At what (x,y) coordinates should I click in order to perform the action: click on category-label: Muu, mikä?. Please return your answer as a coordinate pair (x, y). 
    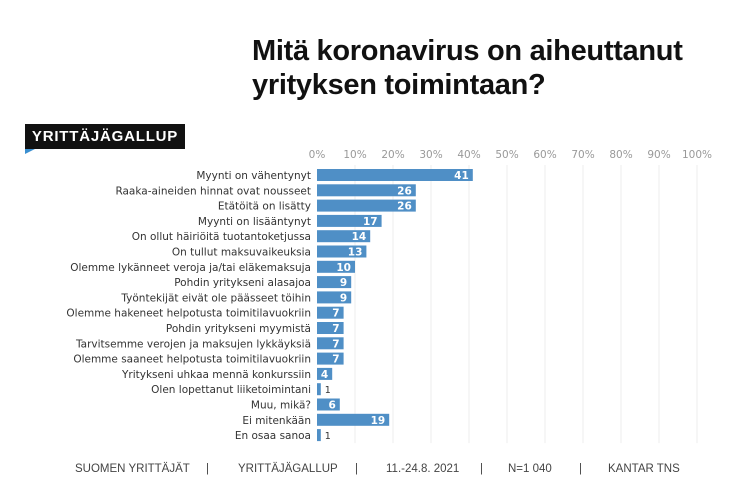
    Looking at the image, I should click on (281, 406).